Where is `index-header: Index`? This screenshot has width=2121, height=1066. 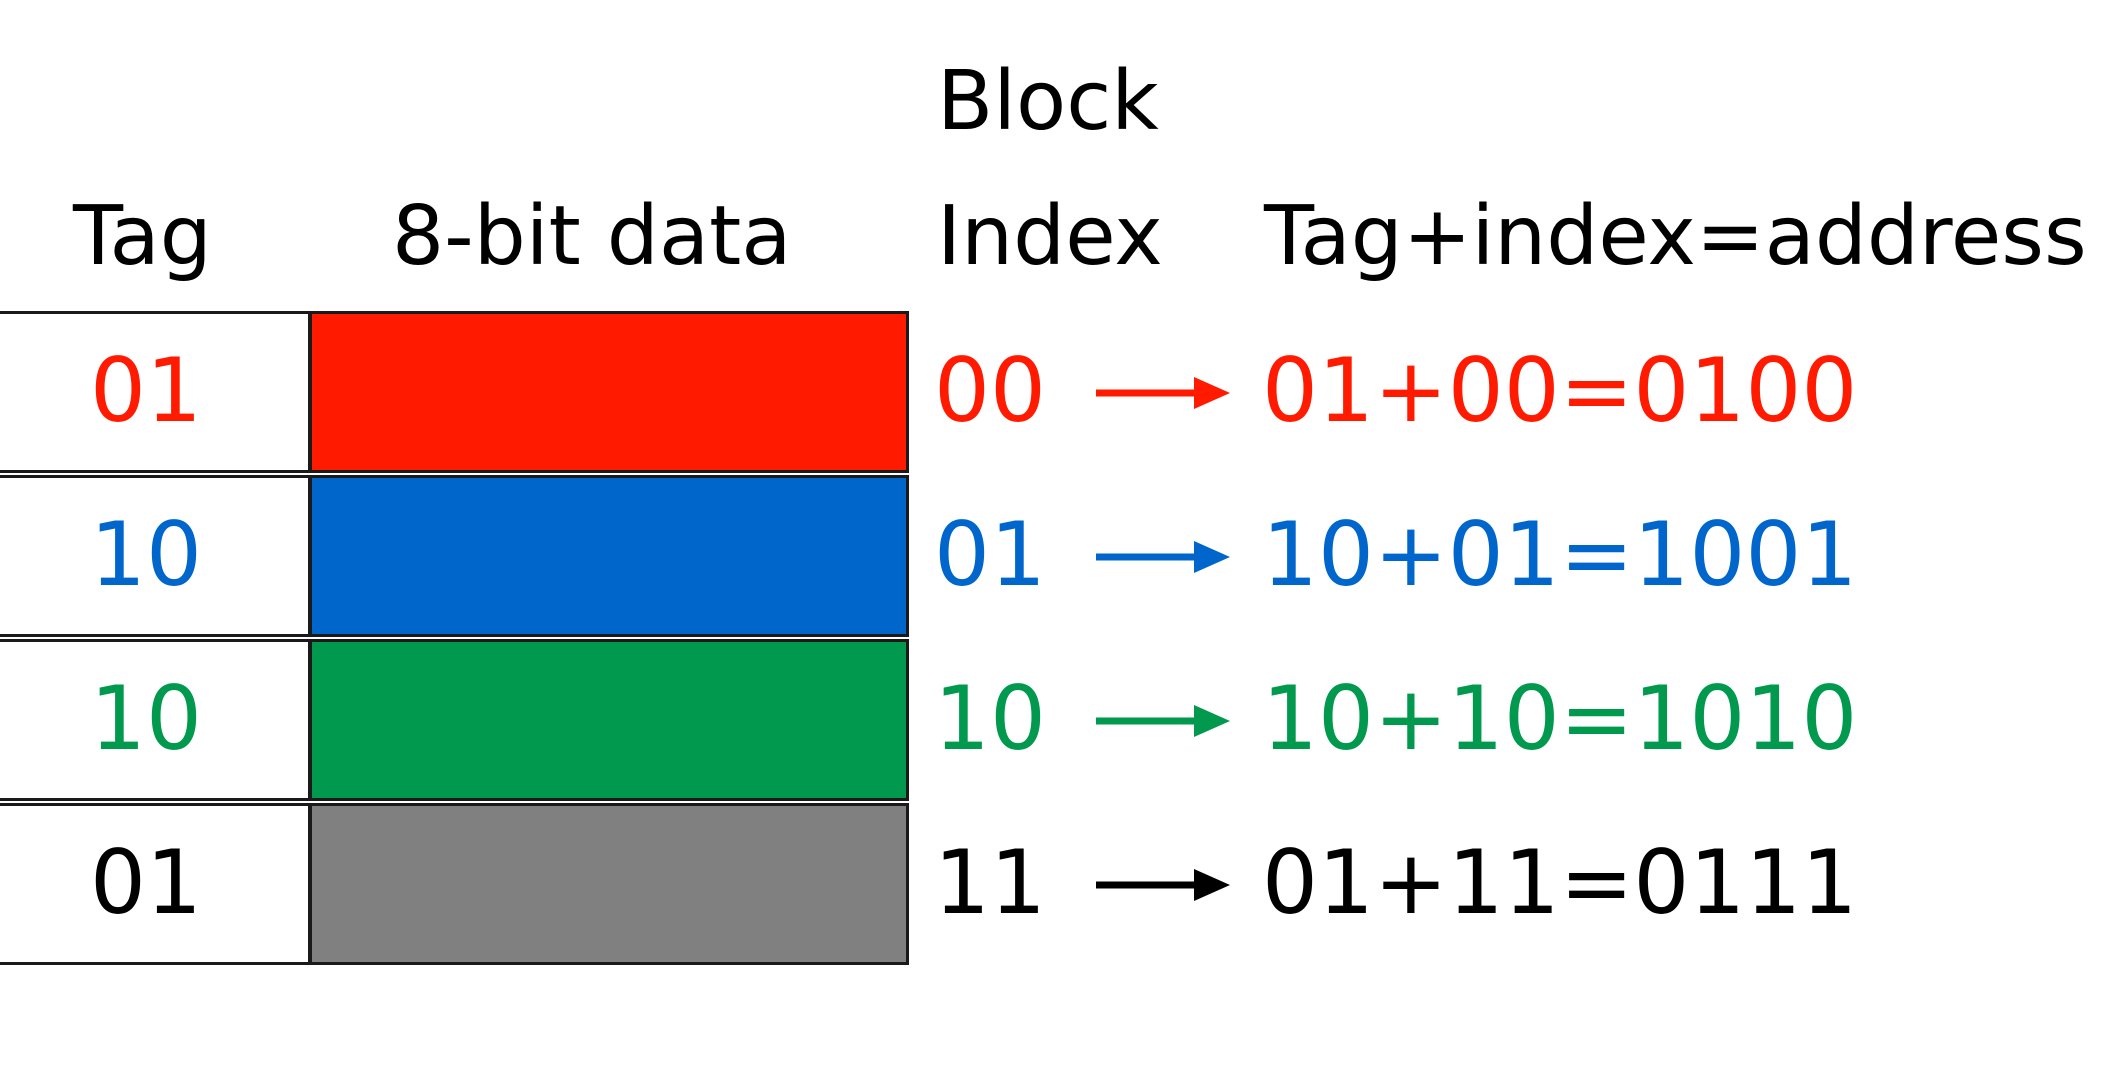
index-header: Index is located at coordinates (1050, 236).